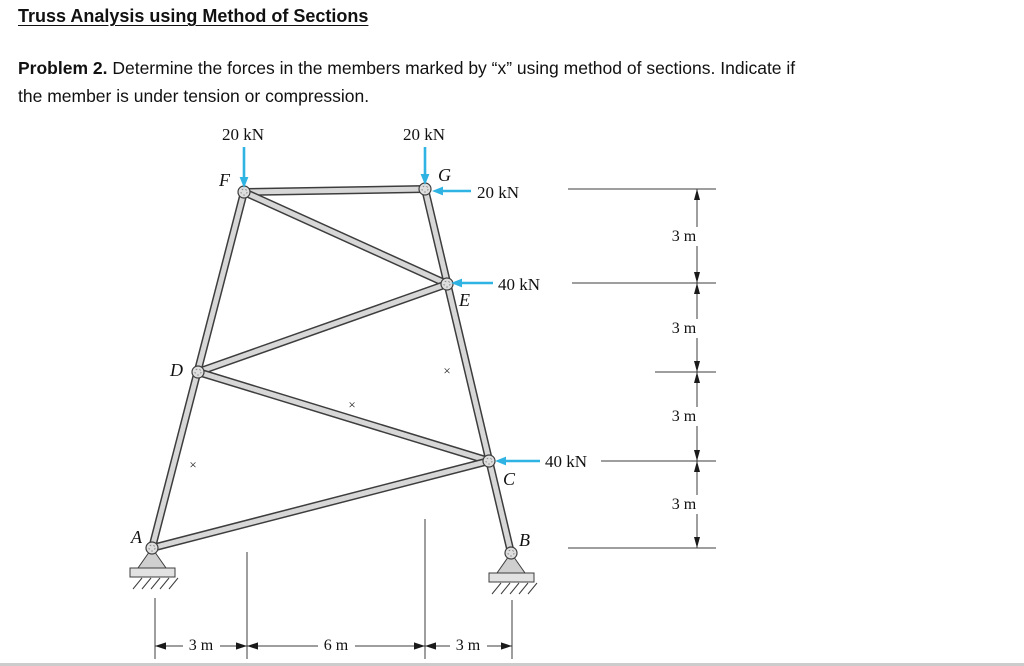 The image size is (1024, 666). Describe the element at coordinates (244, 167) in the screenshot. I see `load-arrow-F-down` at that location.